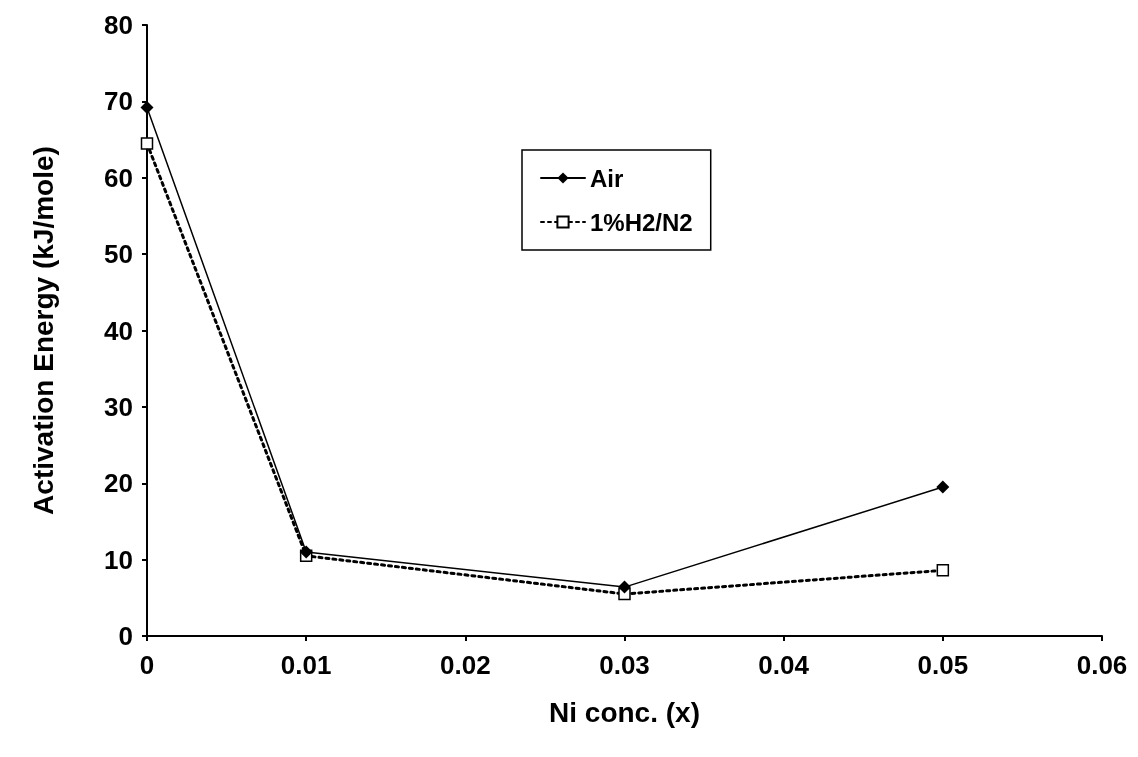  I want to click on y-tick-label: 80, so click(118, 25).